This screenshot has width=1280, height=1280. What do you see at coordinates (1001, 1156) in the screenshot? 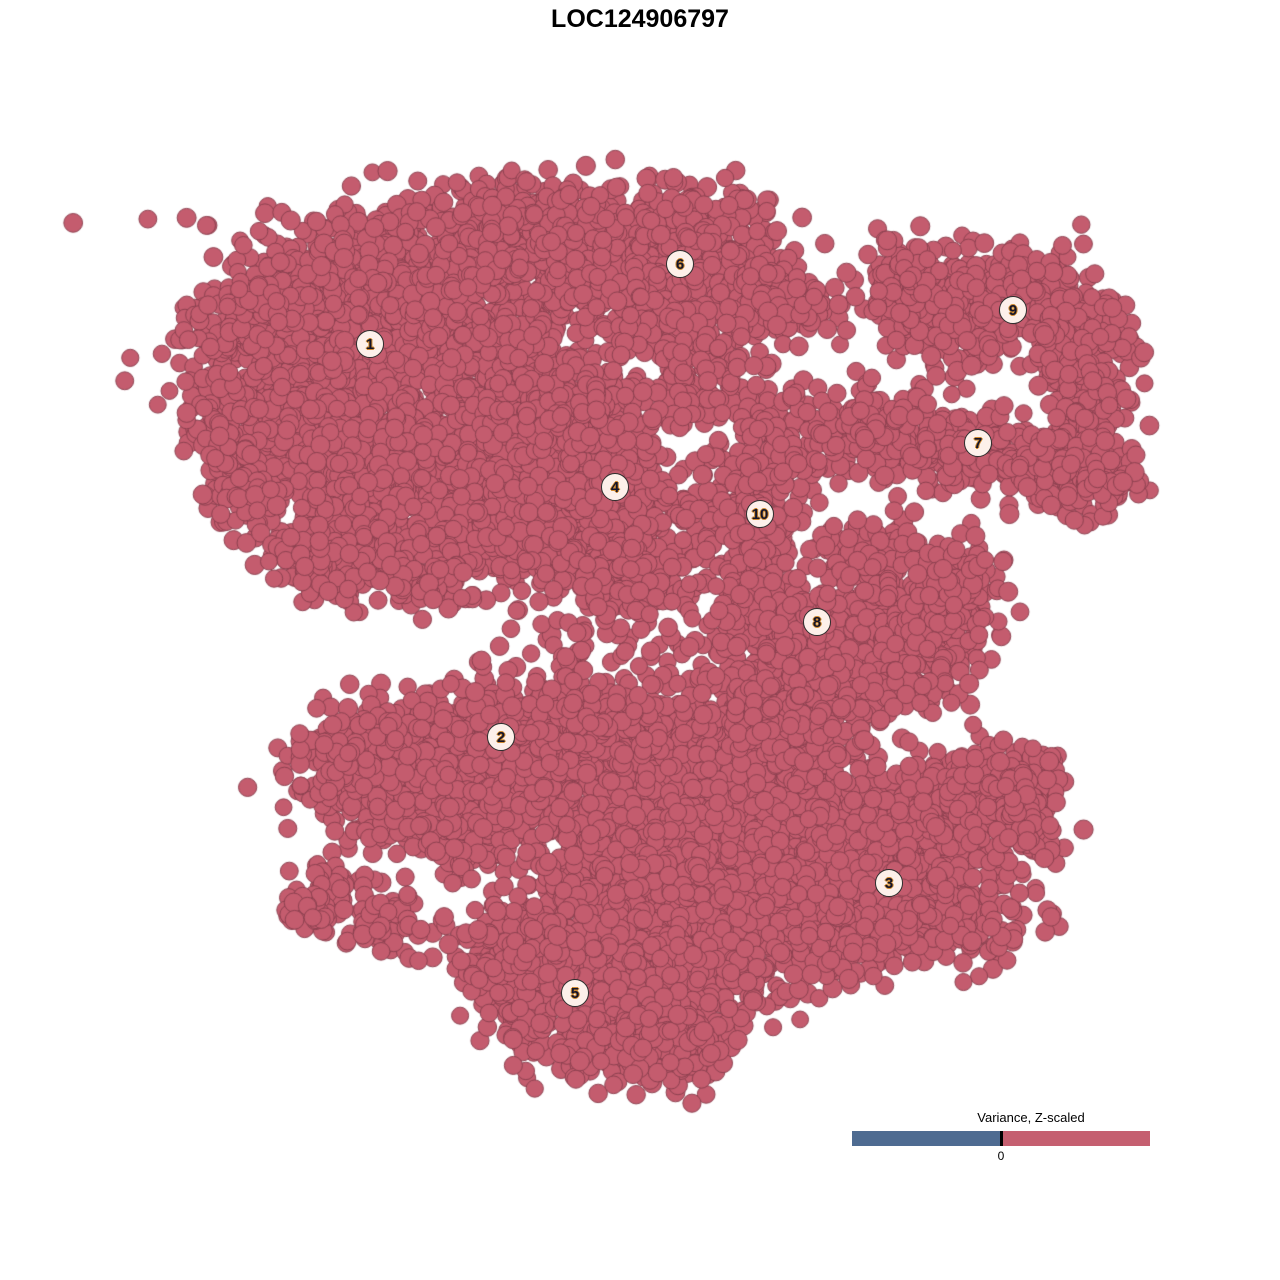
I see `legend-zero-label: 0` at bounding box center [1001, 1156].